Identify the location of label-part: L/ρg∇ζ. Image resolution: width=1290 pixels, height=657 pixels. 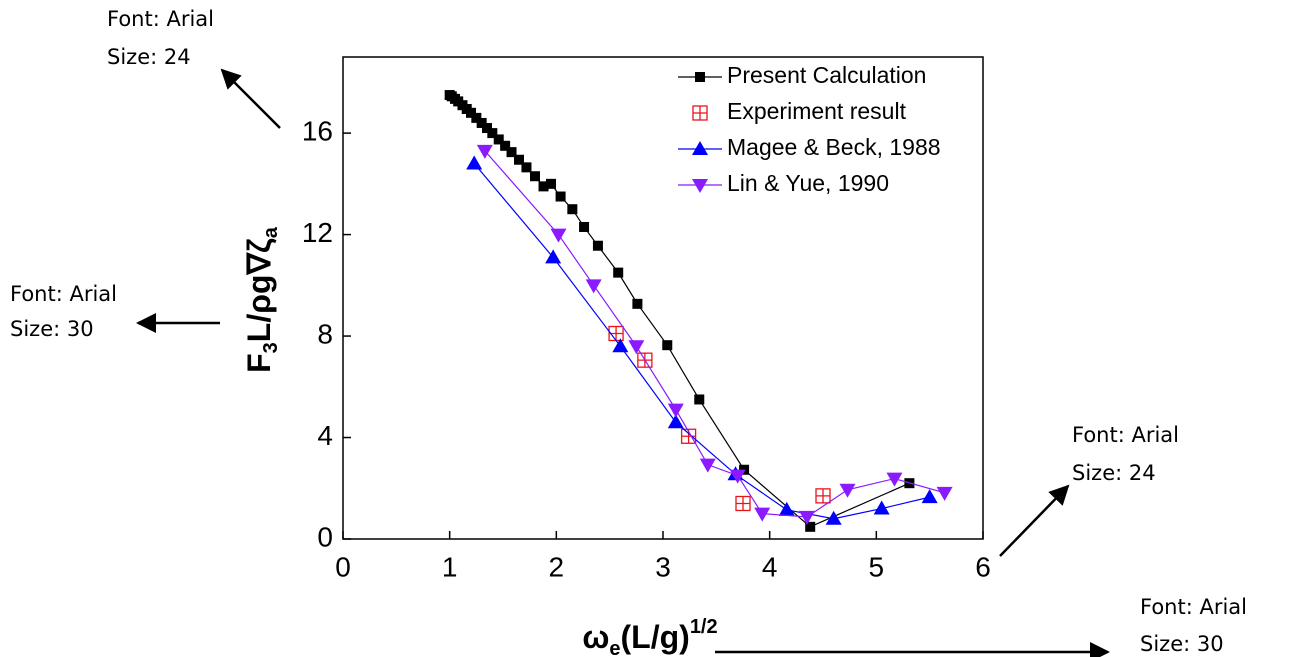
(259, 290).